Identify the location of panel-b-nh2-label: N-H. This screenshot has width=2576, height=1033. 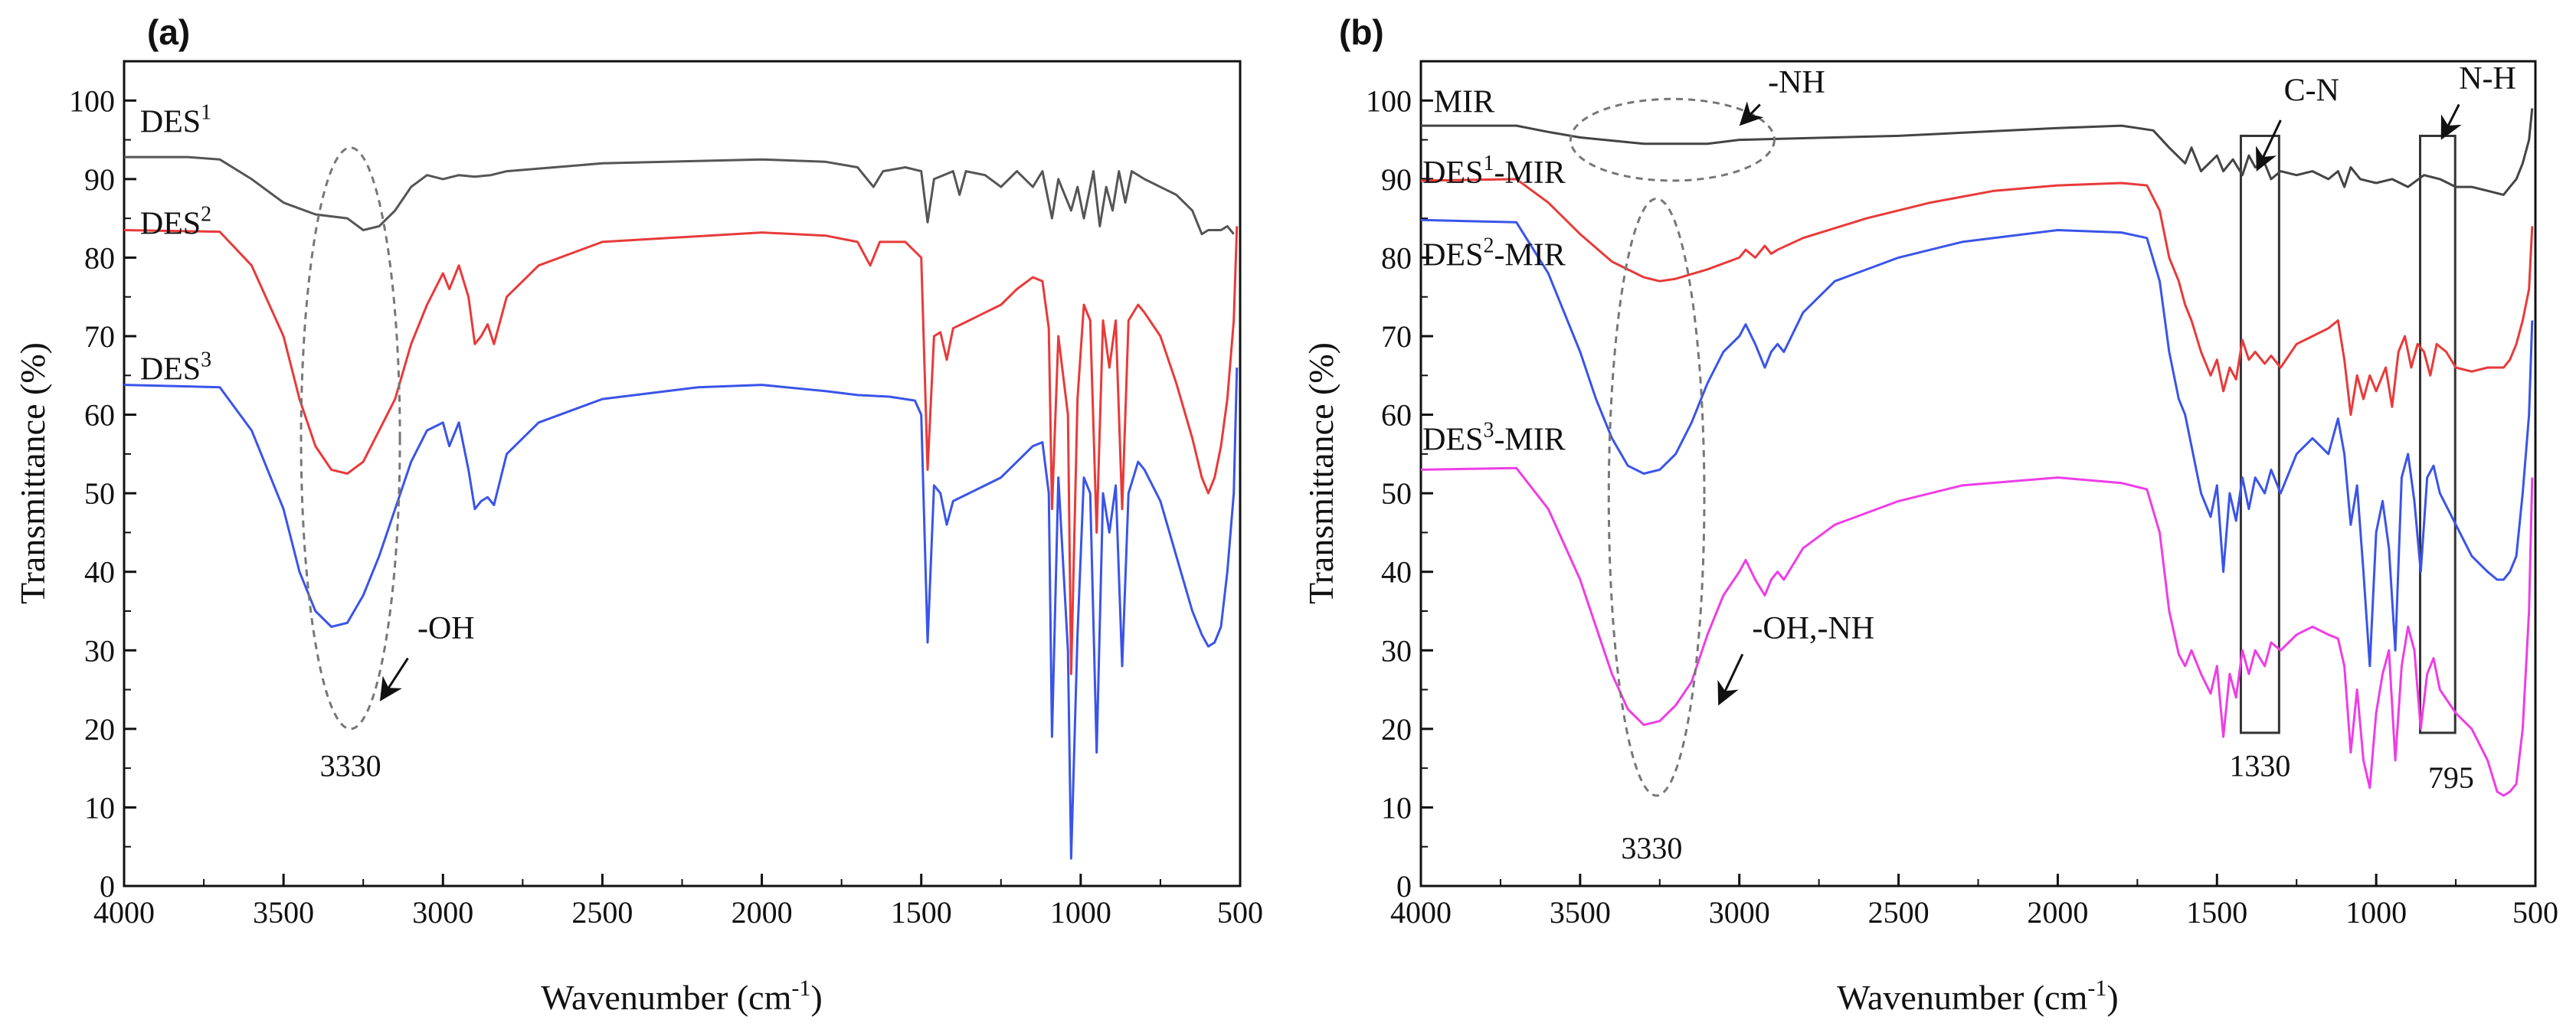
(2487, 78).